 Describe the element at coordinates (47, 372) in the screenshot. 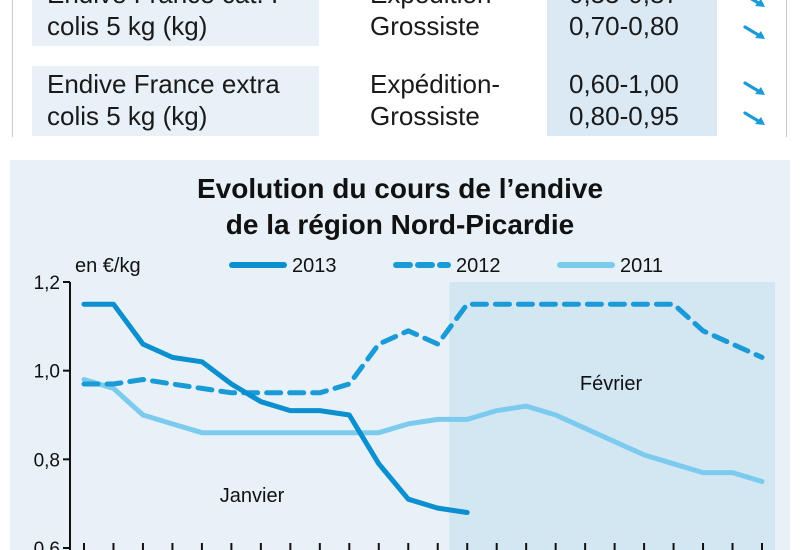

I see `y-tick-label: 1,0` at that location.